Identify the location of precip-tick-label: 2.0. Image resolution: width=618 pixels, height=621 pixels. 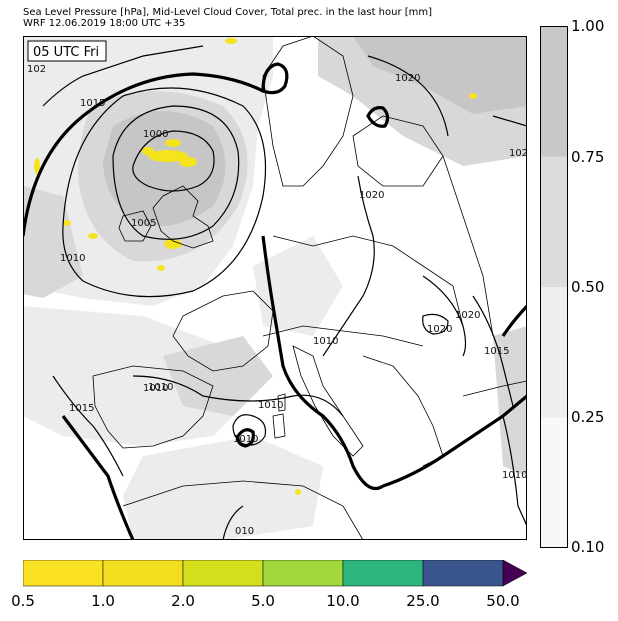
(183, 601).